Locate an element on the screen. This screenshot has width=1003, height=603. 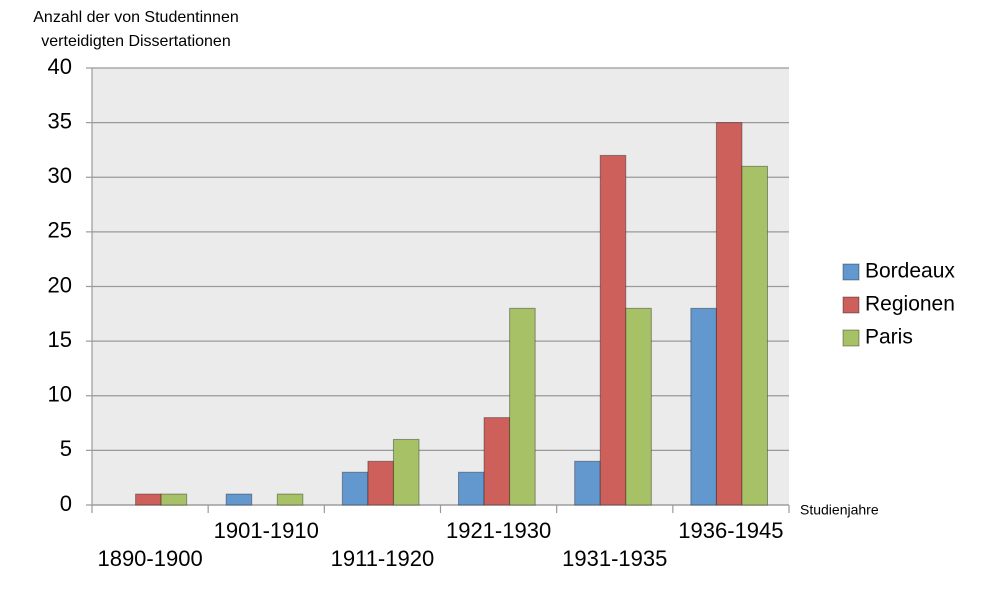
y-tick-label: 5 is located at coordinates (66, 448).